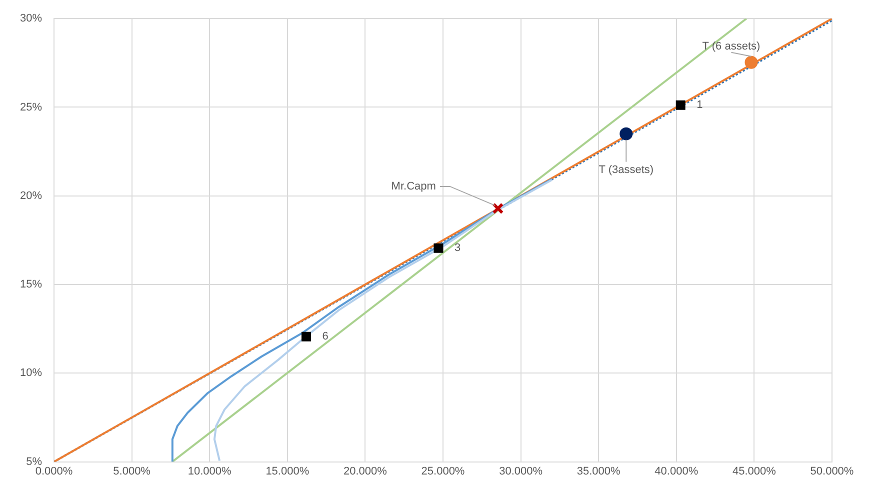  What do you see at coordinates (34, 462) in the screenshot?
I see `y-tick-label: 5%` at bounding box center [34, 462].